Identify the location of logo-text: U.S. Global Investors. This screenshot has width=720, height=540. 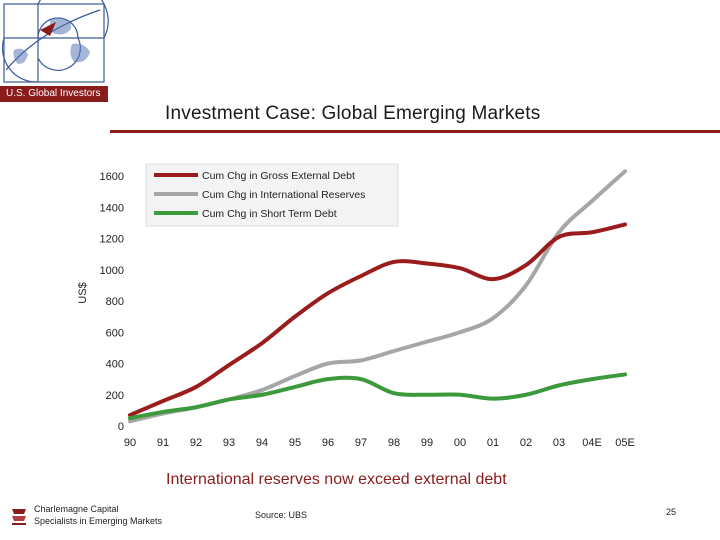
(53, 93).